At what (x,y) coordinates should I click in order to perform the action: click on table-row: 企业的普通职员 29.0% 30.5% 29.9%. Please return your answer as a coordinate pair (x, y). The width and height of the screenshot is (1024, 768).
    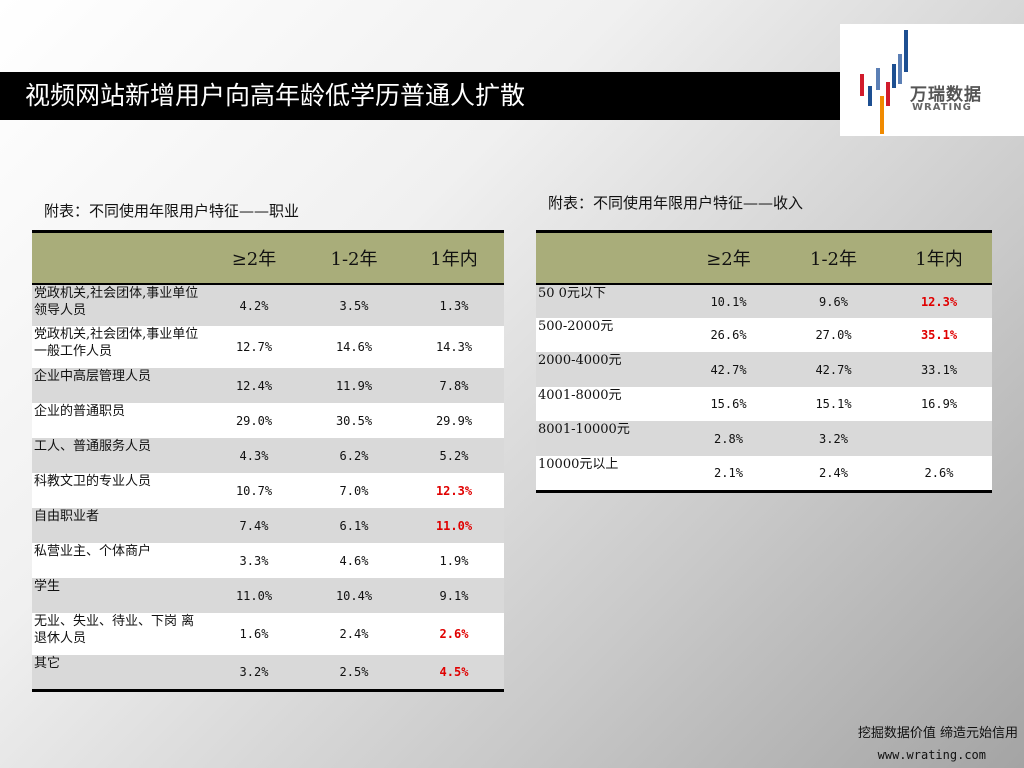
    Looking at the image, I should click on (268, 420).